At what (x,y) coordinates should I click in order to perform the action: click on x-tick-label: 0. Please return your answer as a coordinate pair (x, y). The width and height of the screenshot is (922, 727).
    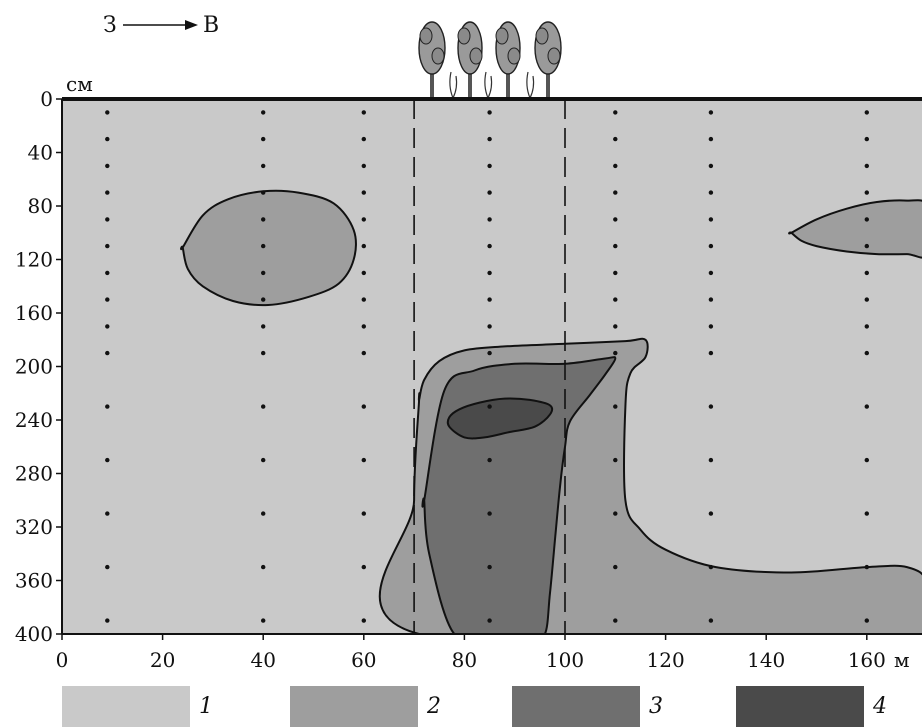
    Looking at the image, I should click on (62, 660).